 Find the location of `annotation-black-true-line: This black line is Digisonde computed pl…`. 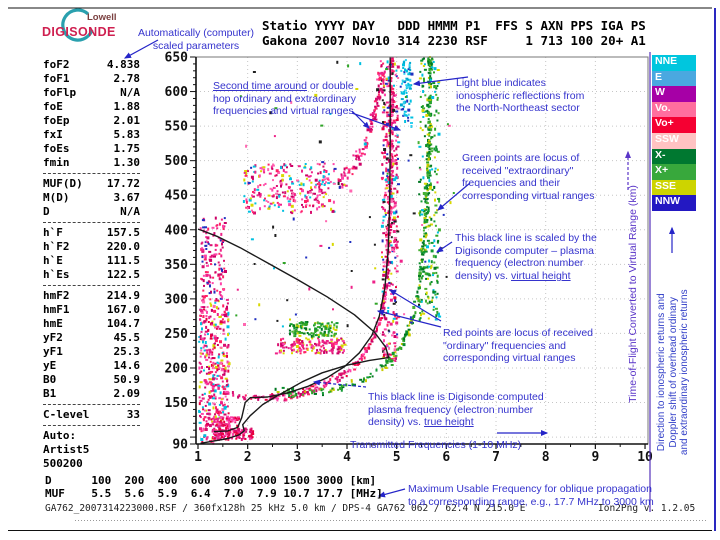

annotation-black-true-line: This black line is Digisonde computed pl… is located at coordinates (456, 409).